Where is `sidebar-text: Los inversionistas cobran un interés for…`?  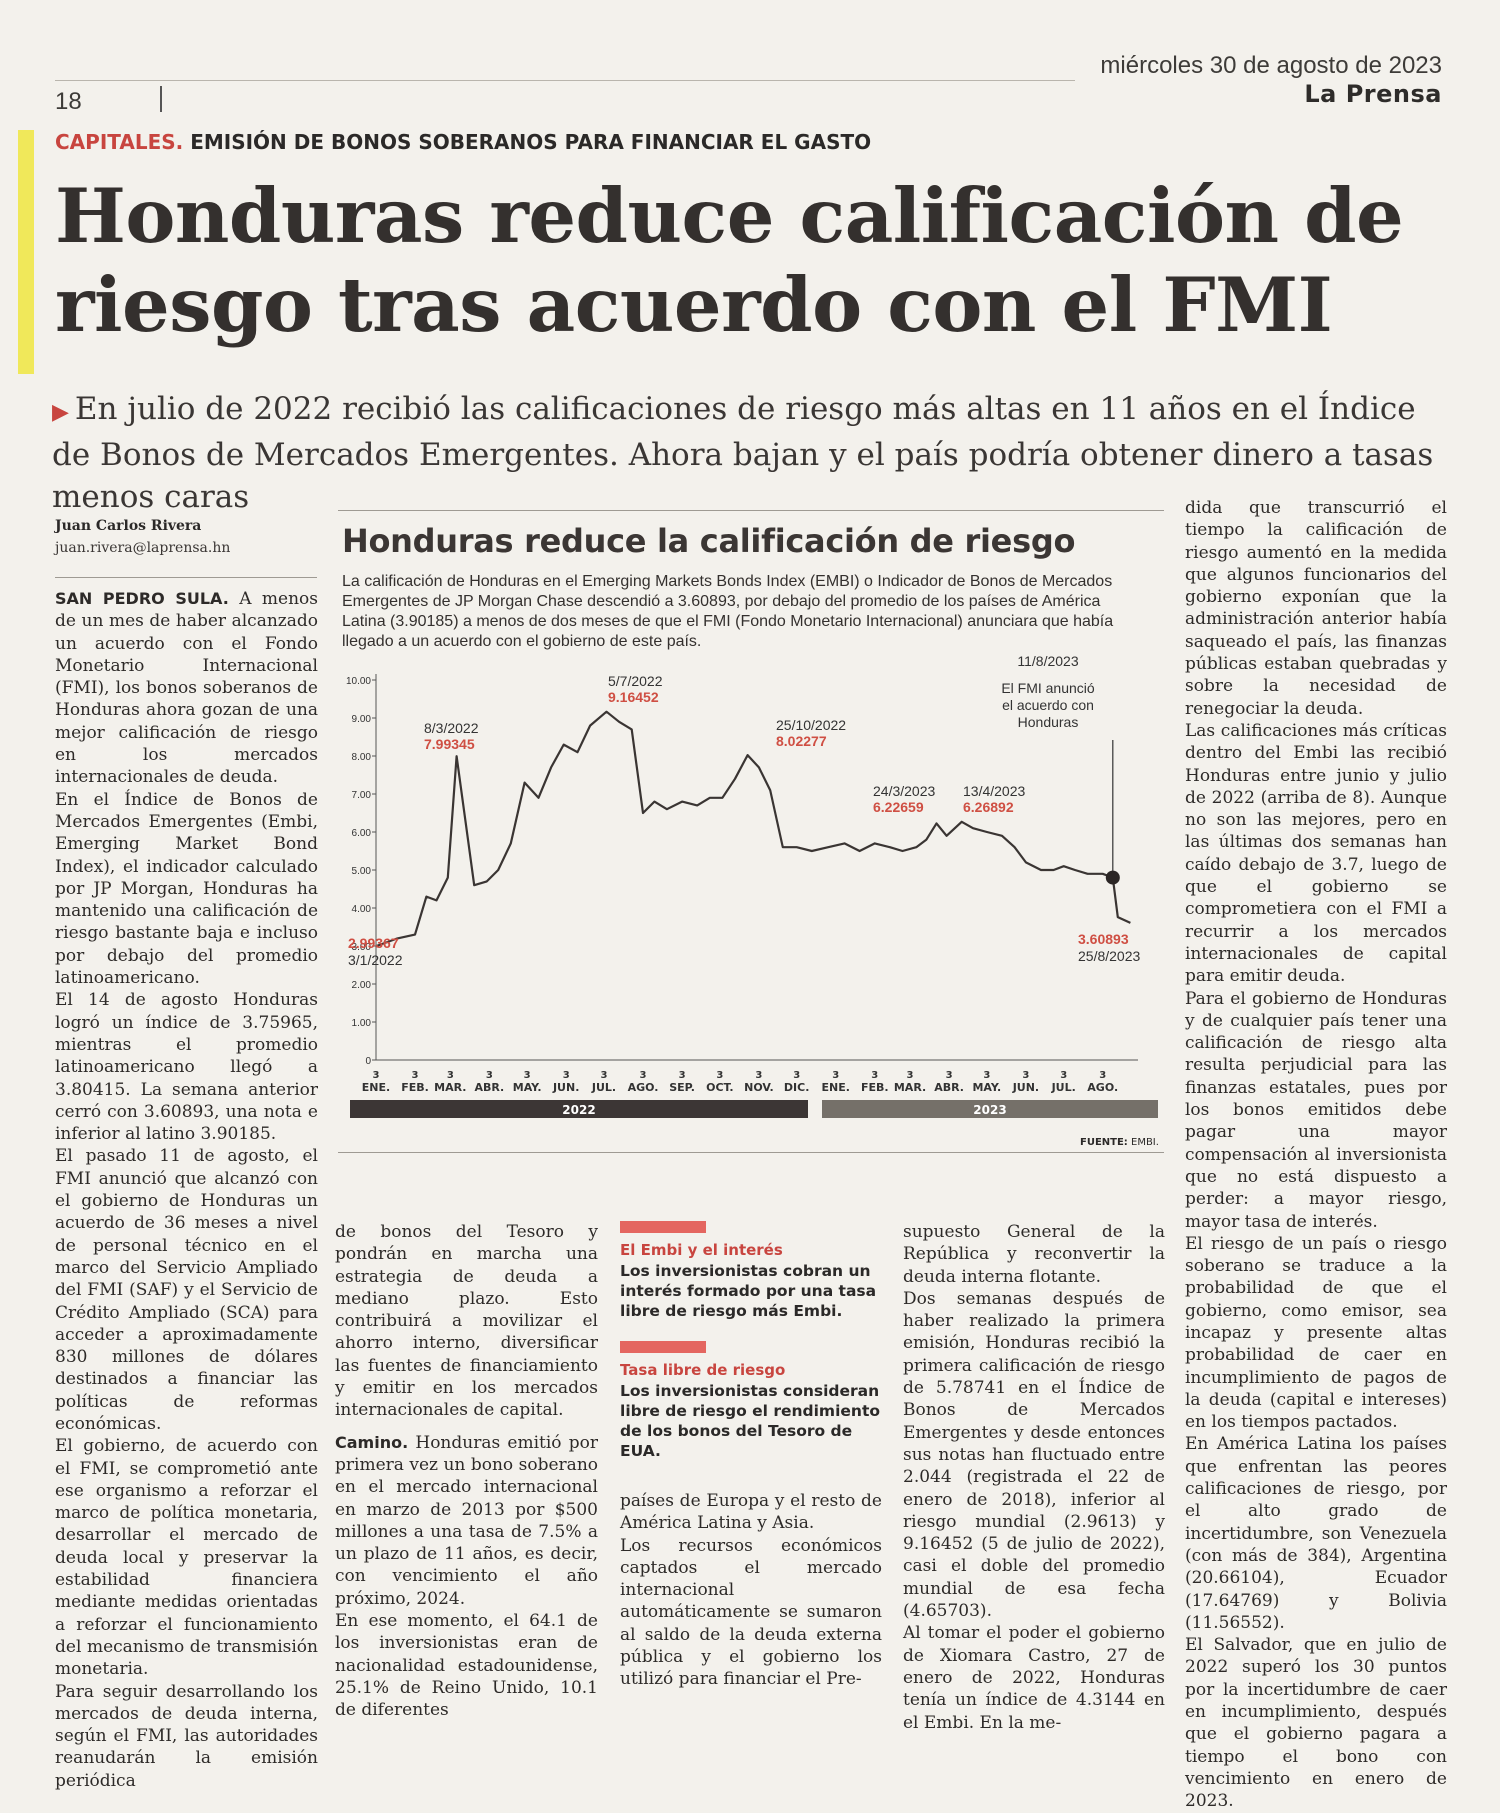 sidebar-text: Los inversionistas cobran un interés for… is located at coordinates (748, 1291).